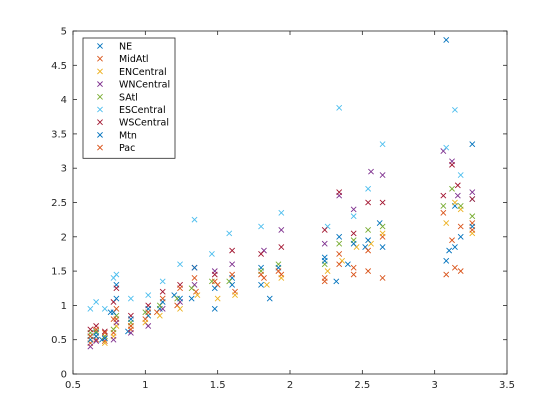 The image size is (560, 420). Describe the element at coordinates (116, 148) in the screenshot. I see `legend-item: Pac` at that location.